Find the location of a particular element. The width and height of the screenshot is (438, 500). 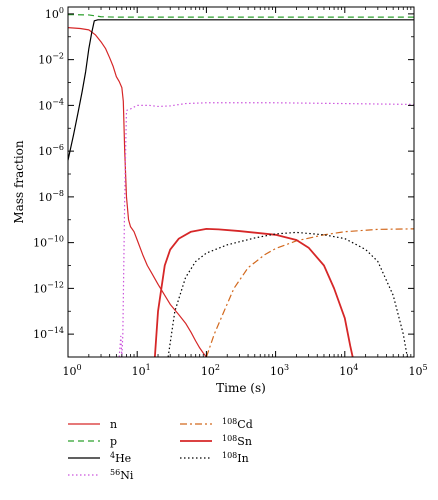

series-line-sn108 is located at coordinates (253, 292).